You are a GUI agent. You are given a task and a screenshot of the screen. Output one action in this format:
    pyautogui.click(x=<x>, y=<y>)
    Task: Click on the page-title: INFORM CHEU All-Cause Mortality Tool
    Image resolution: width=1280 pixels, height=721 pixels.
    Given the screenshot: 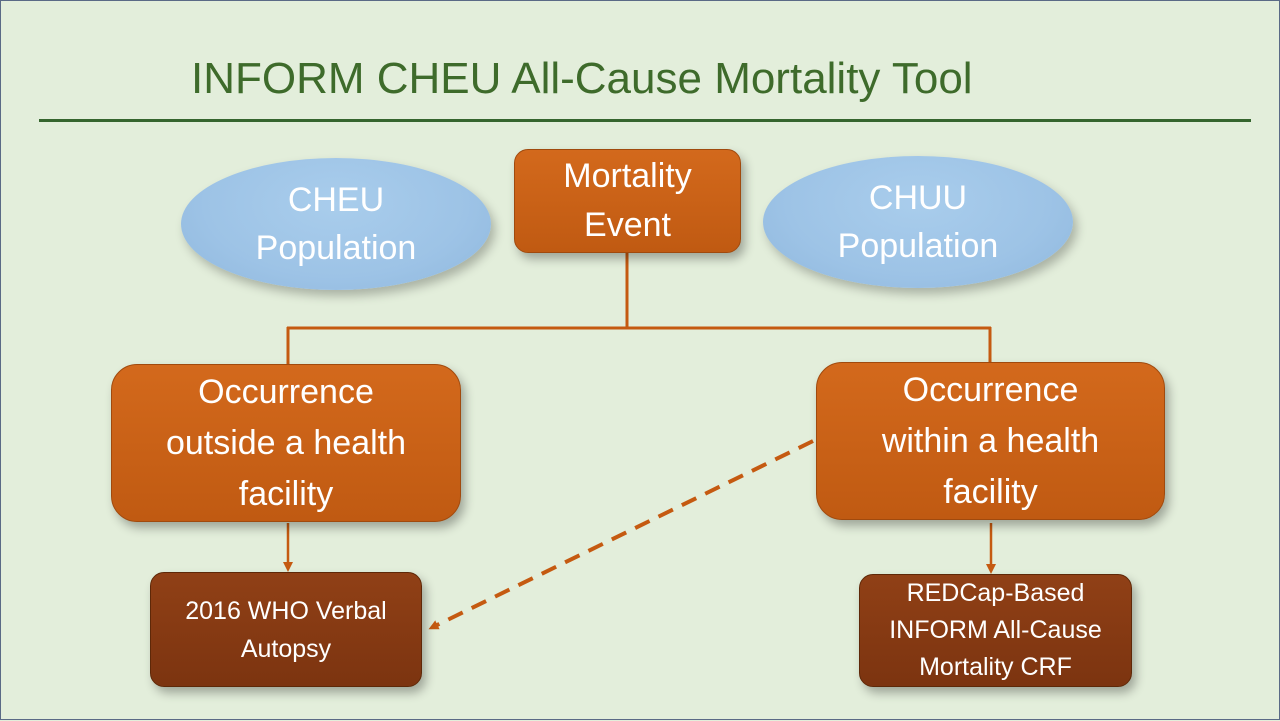 What is the action you would take?
    pyautogui.click(x=582, y=78)
    